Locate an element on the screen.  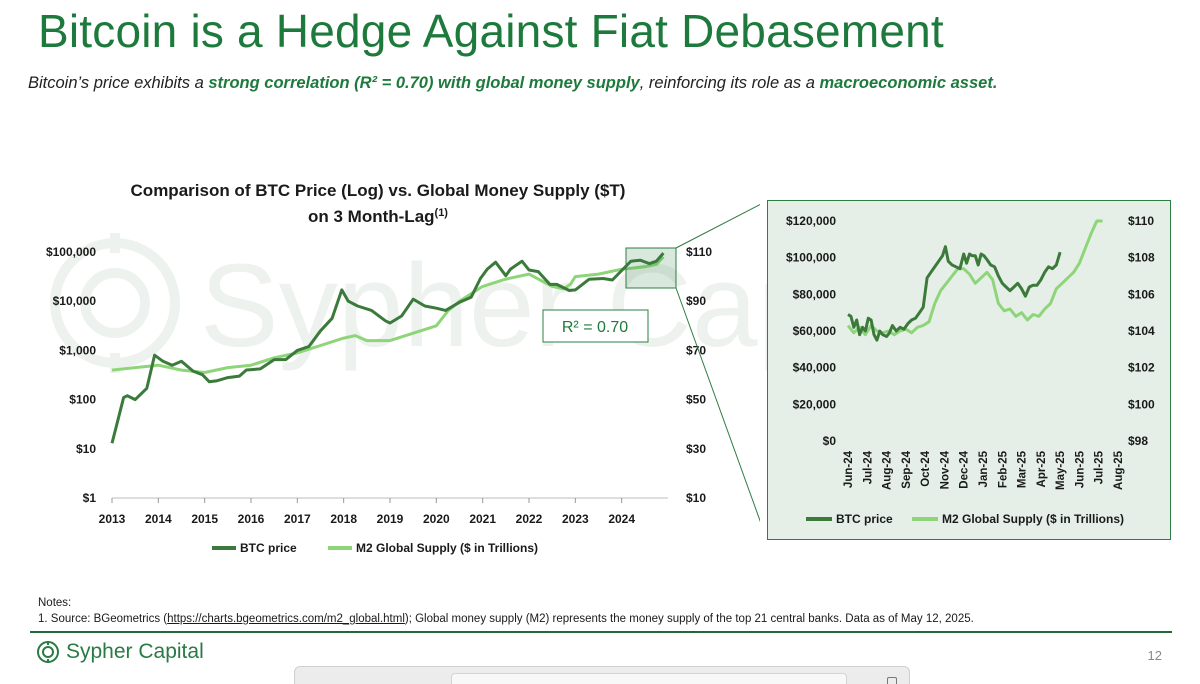
zoom-y-right-tick-label: $108 is located at coordinates (1141, 258).